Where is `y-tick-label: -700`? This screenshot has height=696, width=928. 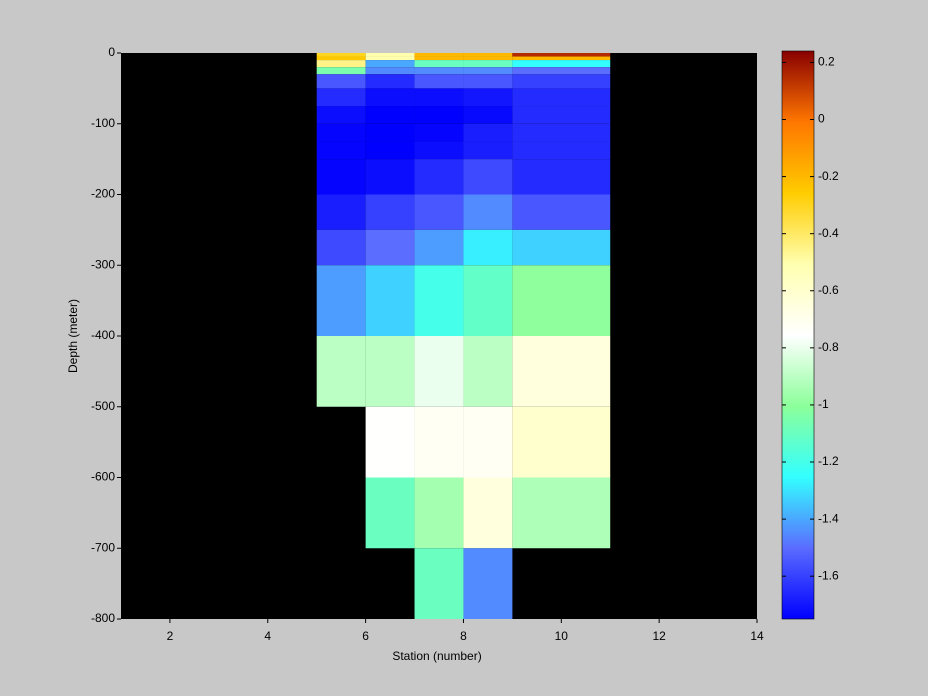
y-tick-label: -700 is located at coordinates (103, 547).